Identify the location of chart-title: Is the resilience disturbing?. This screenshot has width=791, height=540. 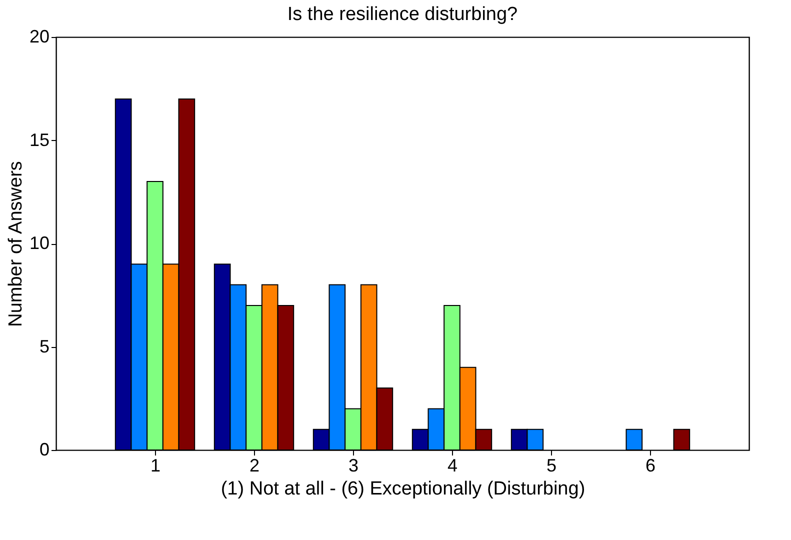
(402, 14).